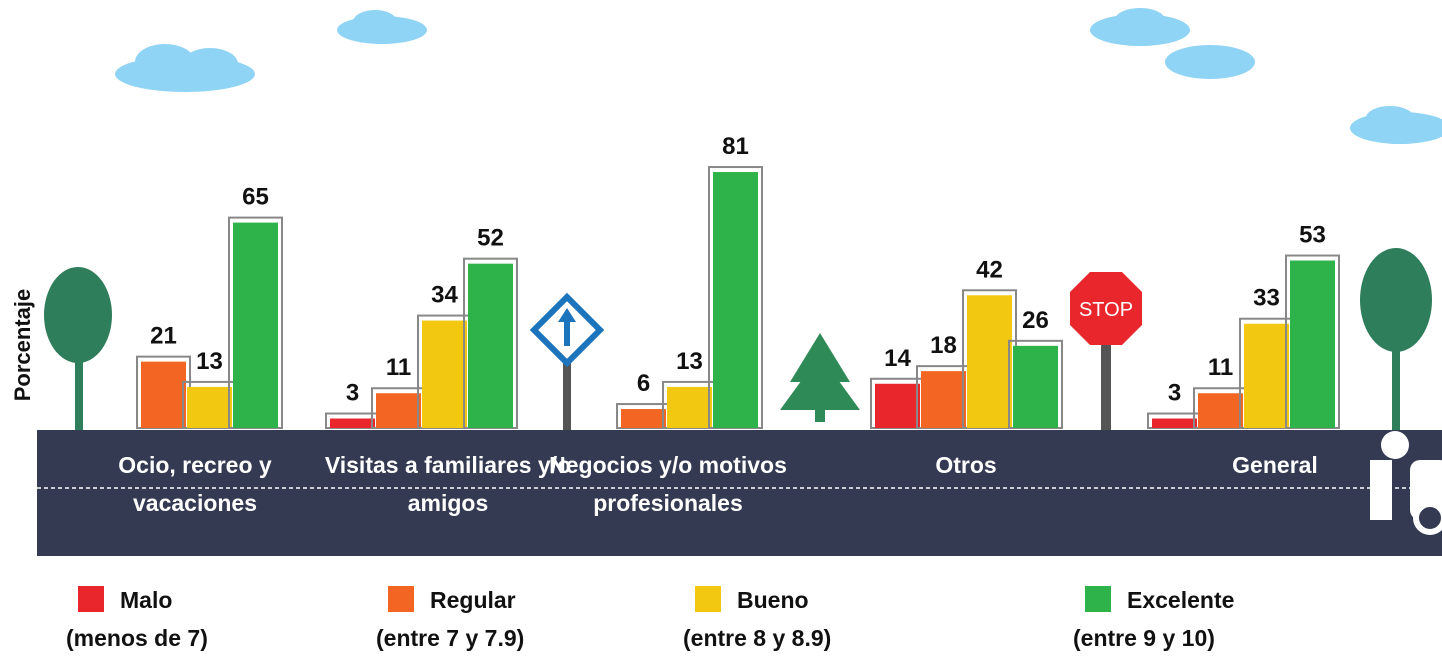  I want to click on value-label: 65, so click(255, 197).